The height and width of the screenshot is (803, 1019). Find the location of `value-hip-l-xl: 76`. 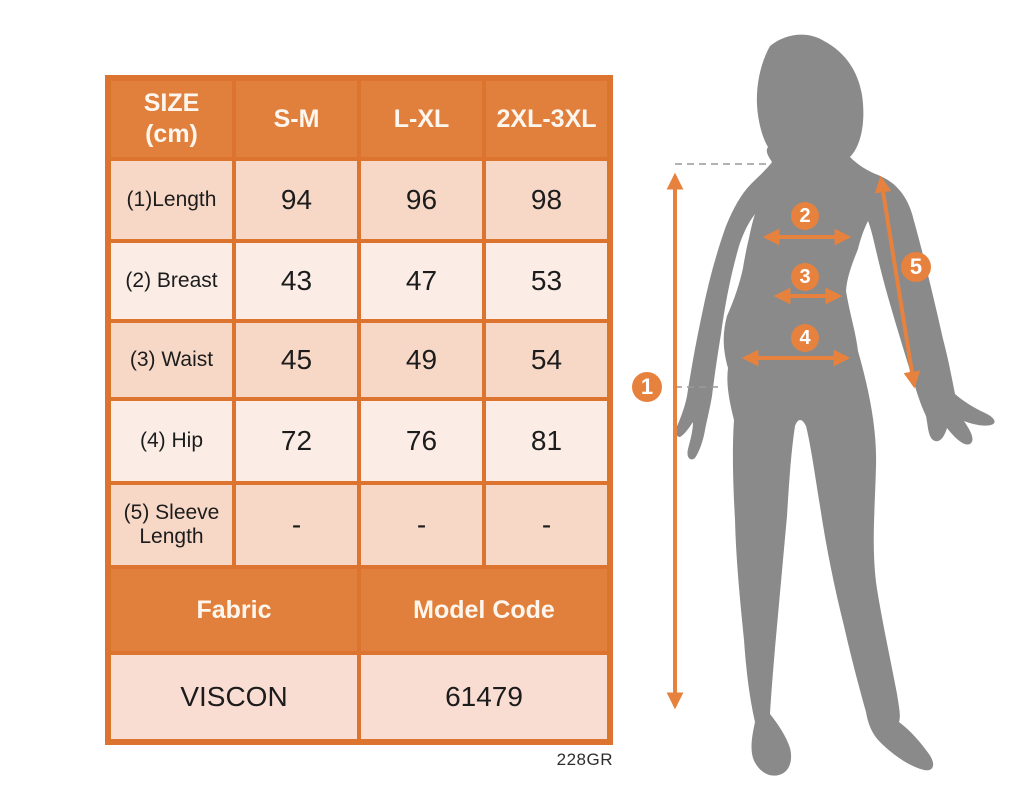

value-hip-l-xl: 76 is located at coordinates (421, 441).